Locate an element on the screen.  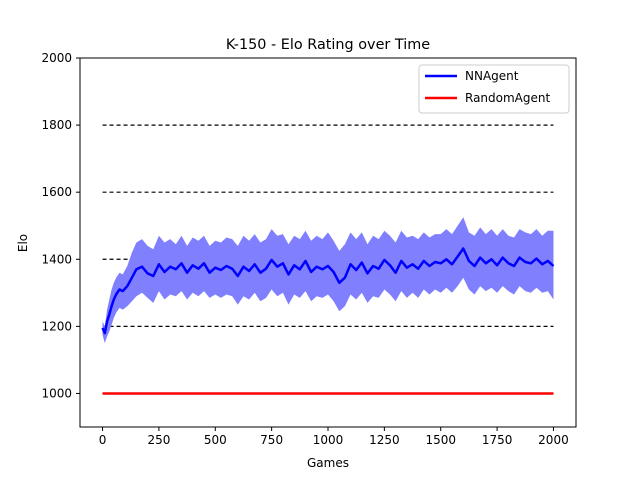
y-tick-label: 1000 is located at coordinates (56, 393).